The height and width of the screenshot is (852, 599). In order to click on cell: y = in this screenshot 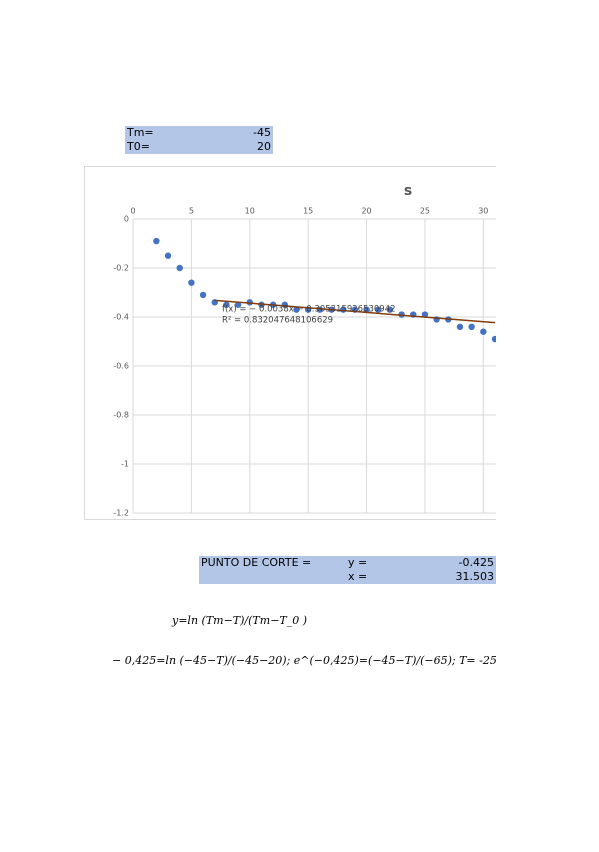, I will do `click(357, 562)`.